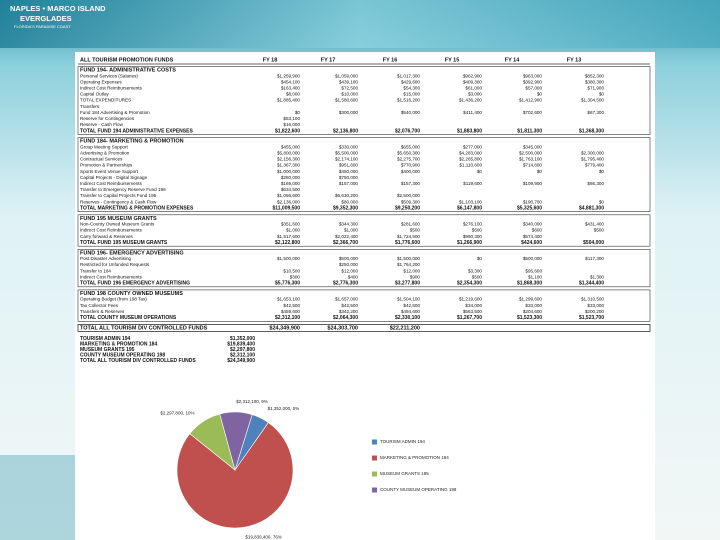 This screenshot has height=540, width=720. I want to click on cell-label: Capital Projects - Digital Signage, so click(114, 177).